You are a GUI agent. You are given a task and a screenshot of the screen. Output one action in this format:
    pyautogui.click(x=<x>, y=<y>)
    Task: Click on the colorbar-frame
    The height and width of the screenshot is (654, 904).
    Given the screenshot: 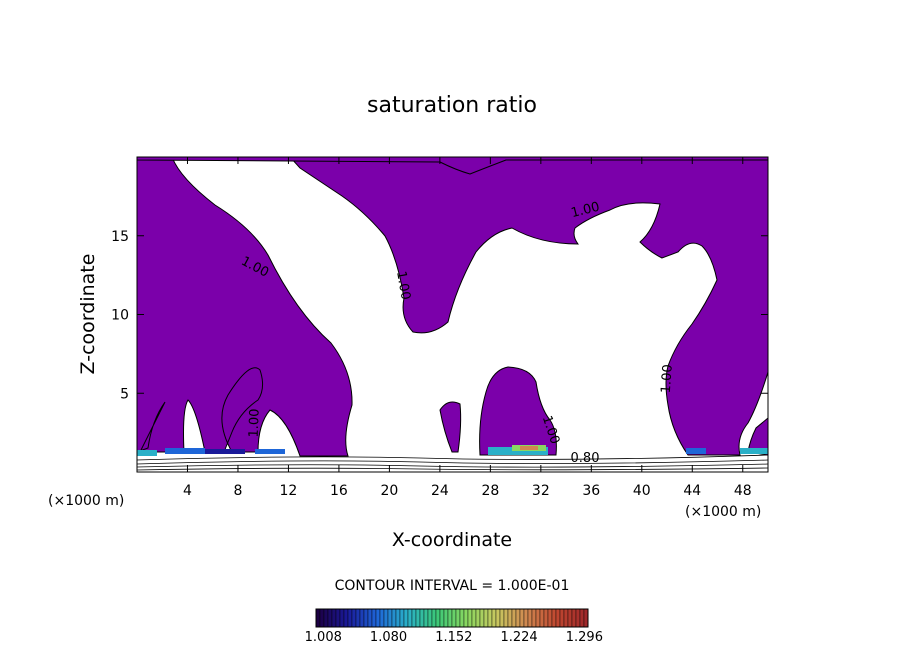 What is the action you would take?
    pyautogui.click(x=452, y=618)
    